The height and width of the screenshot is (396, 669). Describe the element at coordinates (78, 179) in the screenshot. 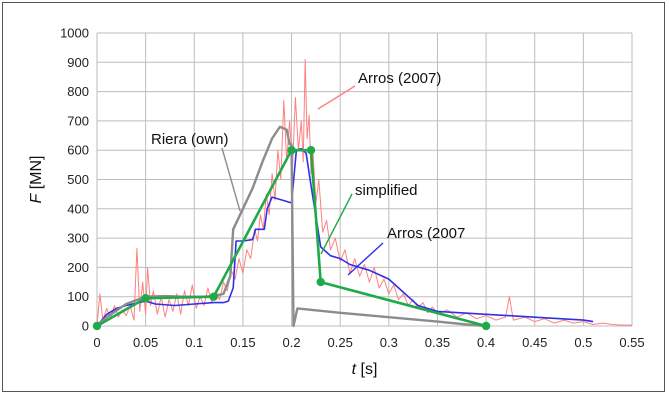

I see `y-tick-label: 500` at that location.